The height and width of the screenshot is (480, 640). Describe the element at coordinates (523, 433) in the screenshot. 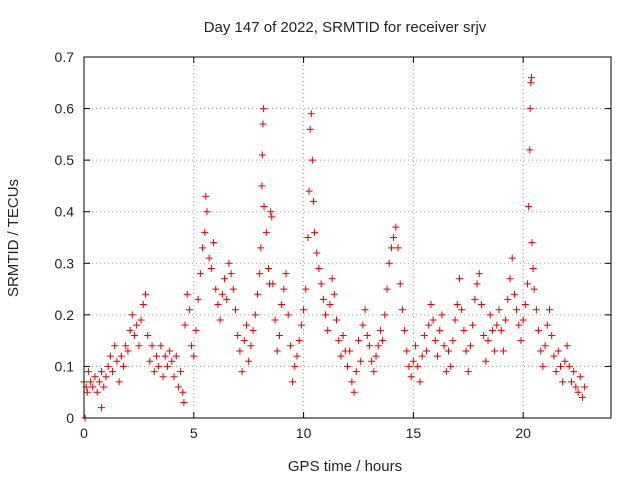

I see `x-tick-label: 20` at that location.